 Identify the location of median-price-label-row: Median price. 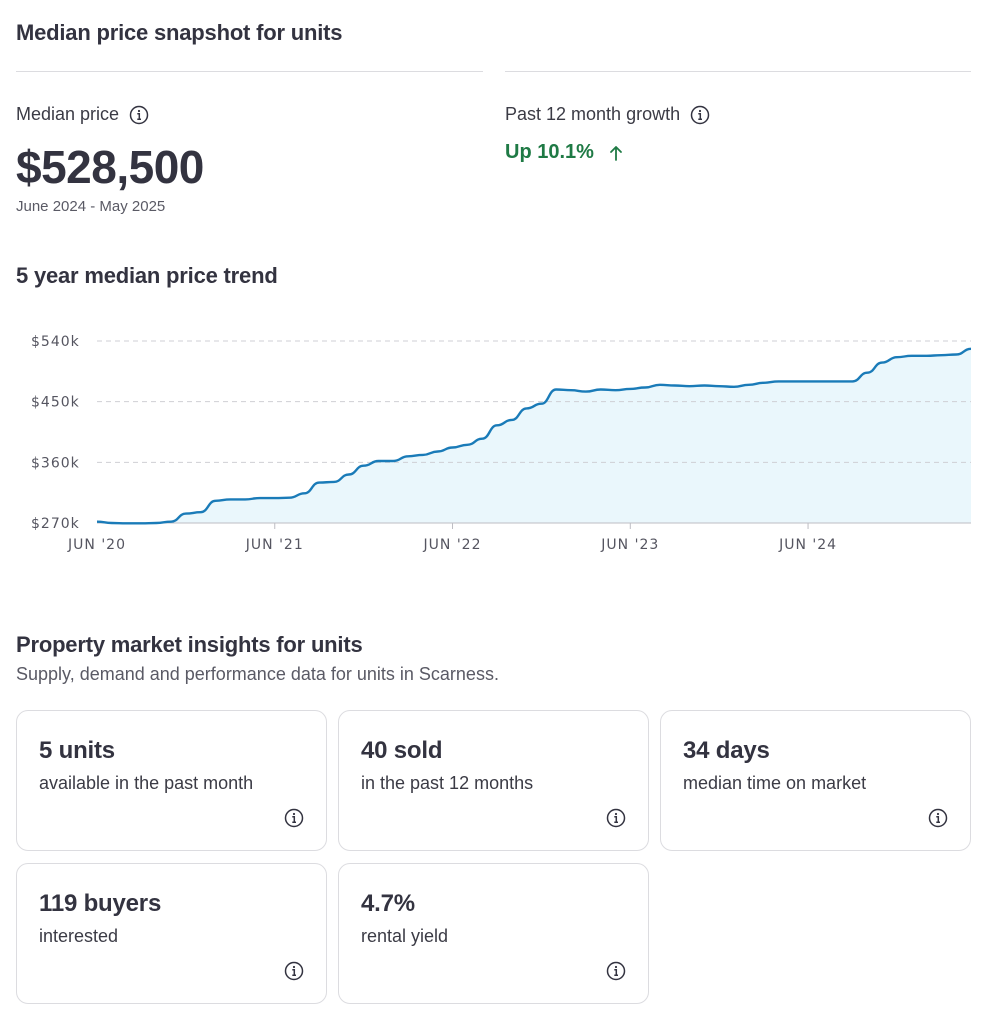
(82, 114).